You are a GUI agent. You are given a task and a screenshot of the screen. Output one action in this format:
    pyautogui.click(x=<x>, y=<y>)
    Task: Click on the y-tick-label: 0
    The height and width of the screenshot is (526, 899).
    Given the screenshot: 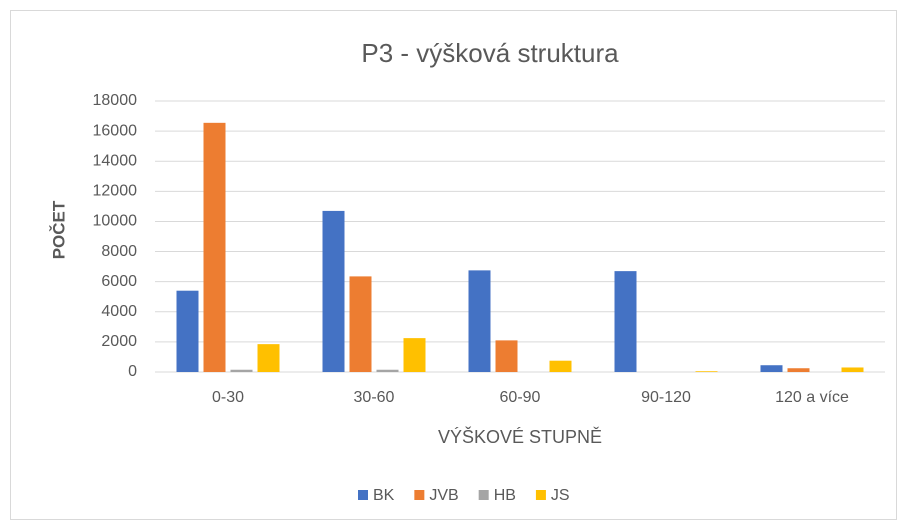 What is the action you would take?
    pyautogui.click(x=132, y=371)
    